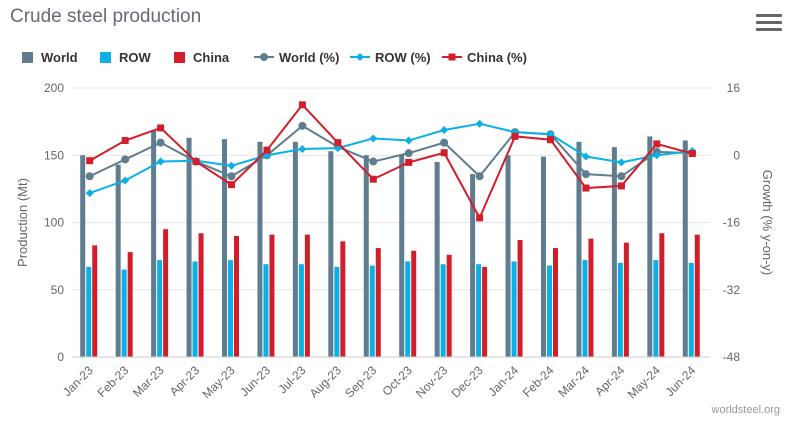 This screenshot has height=422, width=790. I want to click on line-world_pct, so click(391, 151).